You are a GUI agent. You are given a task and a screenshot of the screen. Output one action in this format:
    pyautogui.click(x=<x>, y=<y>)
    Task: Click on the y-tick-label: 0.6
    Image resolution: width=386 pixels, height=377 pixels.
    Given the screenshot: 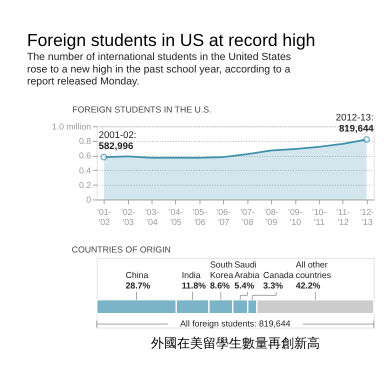 What is the action you would take?
    pyautogui.click(x=85, y=155)
    